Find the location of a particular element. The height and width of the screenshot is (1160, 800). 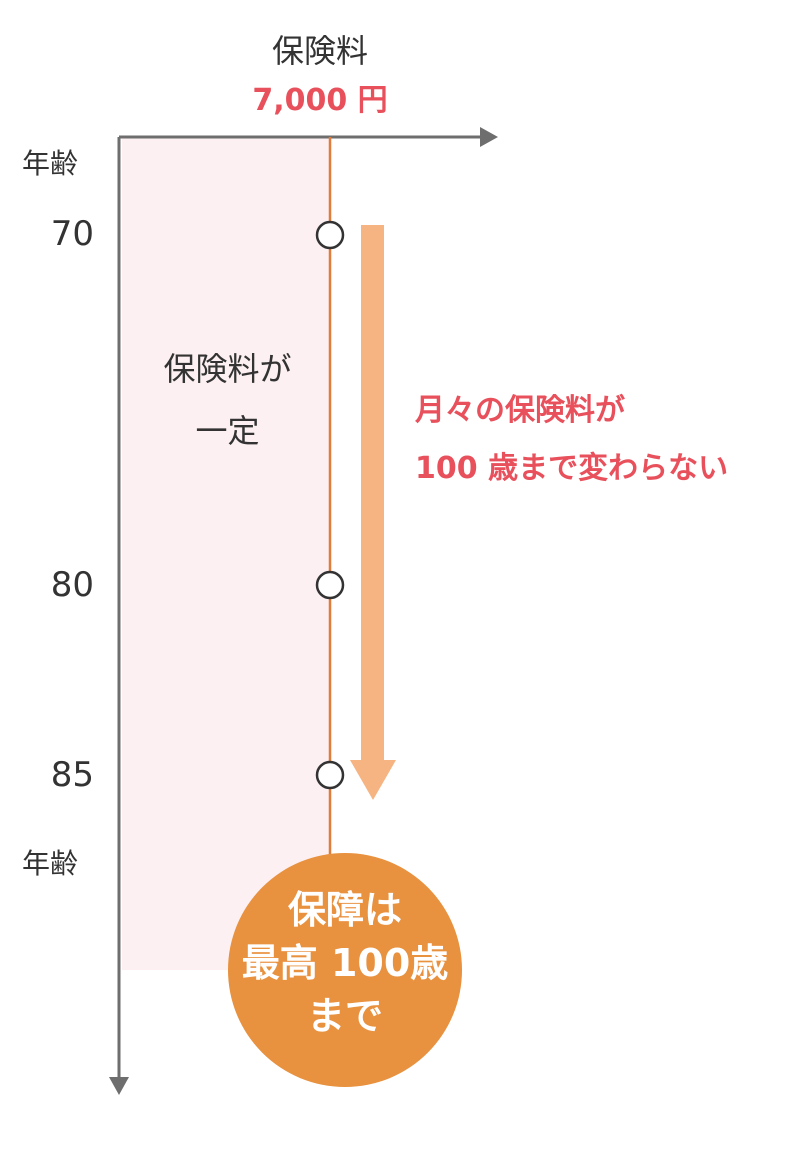

note-line-1: 保険料が is located at coordinates (227, 369).